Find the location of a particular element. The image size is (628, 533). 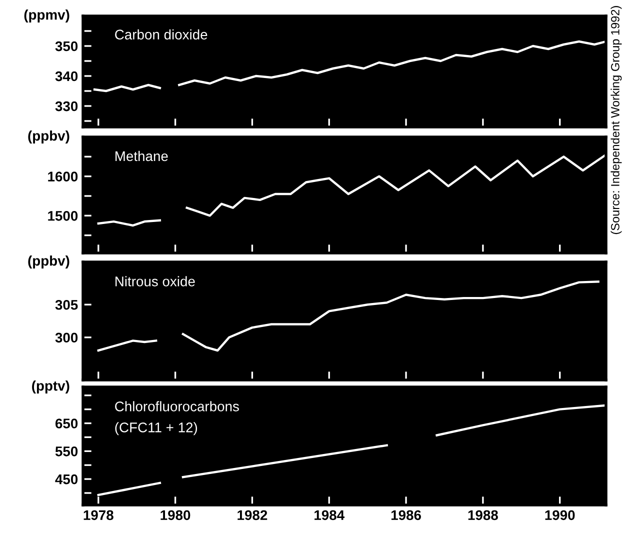

text: Methane is located at coordinates (142, 156).